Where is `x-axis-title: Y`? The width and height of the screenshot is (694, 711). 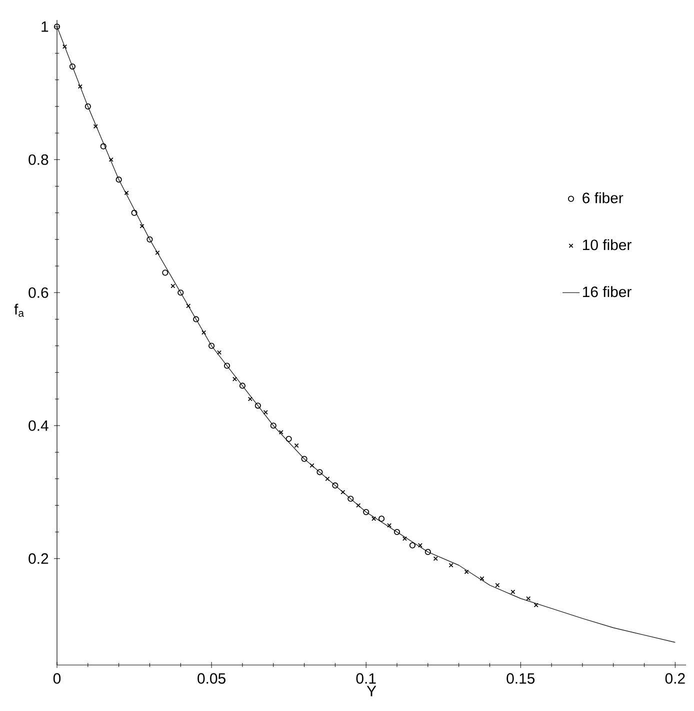
x-axis-title: Y is located at coordinates (371, 691).